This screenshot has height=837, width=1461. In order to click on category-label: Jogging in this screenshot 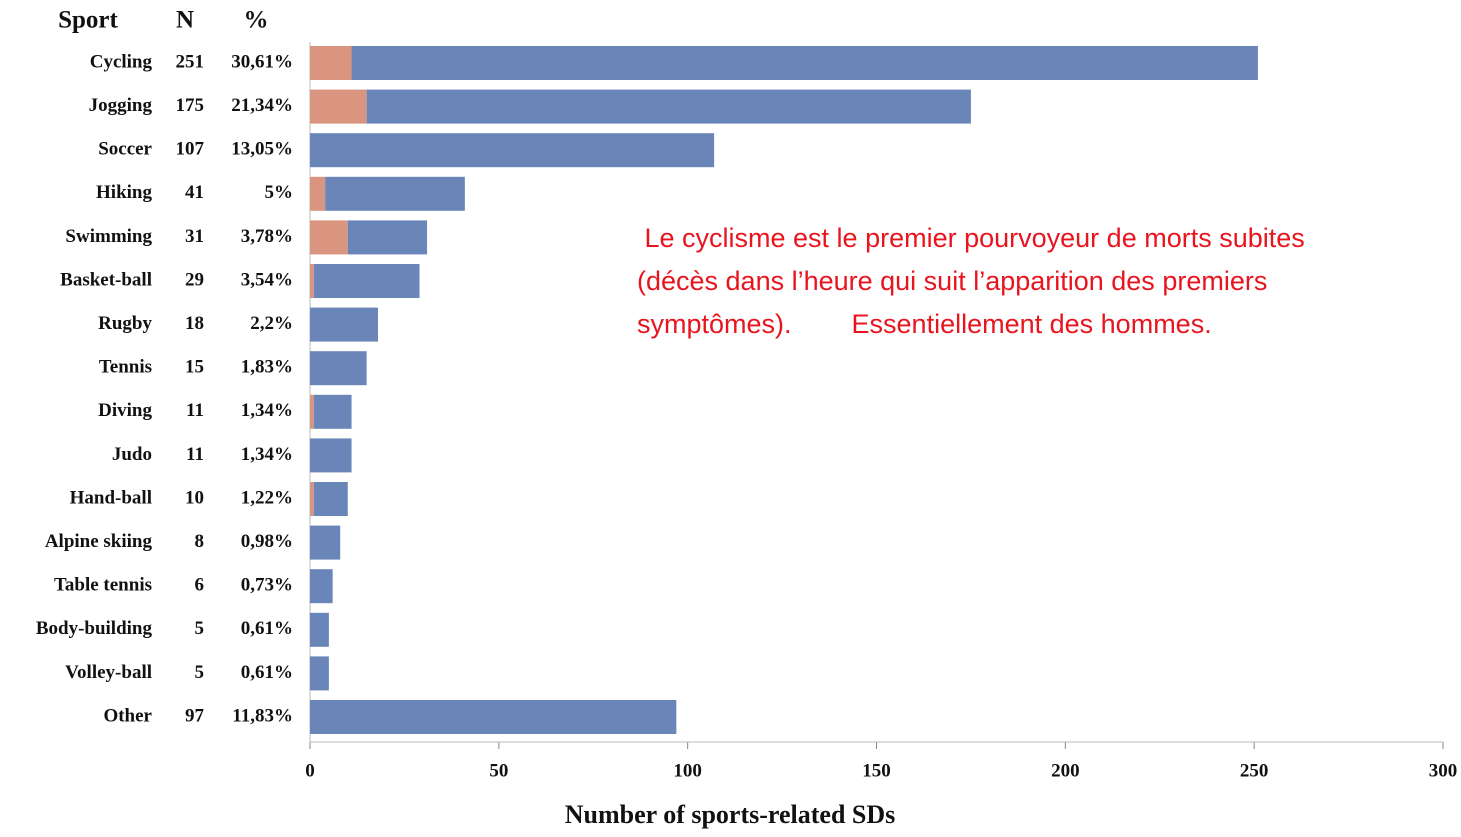, I will do `click(121, 105)`.